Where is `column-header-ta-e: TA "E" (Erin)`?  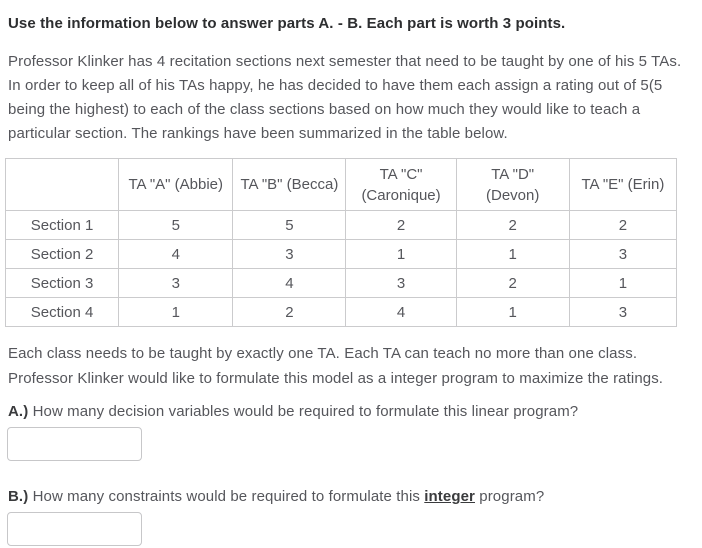 column-header-ta-e: TA "E" (Erin) is located at coordinates (623, 184).